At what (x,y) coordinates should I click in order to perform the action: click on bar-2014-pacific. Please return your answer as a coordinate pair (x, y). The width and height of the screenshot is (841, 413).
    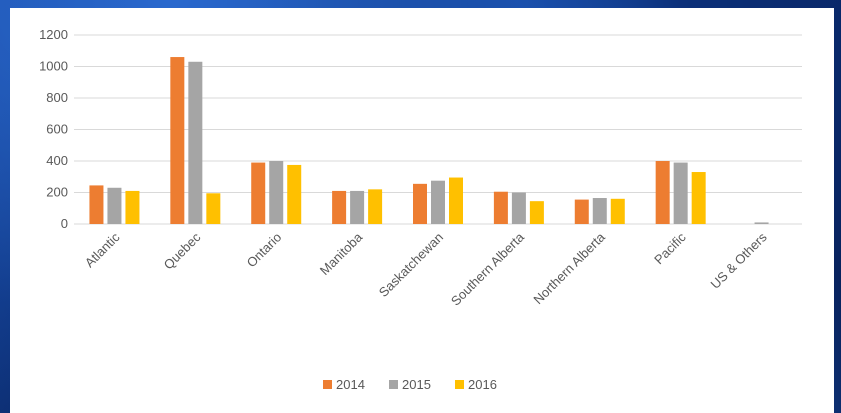
    Looking at the image, I should click on (662, 192).